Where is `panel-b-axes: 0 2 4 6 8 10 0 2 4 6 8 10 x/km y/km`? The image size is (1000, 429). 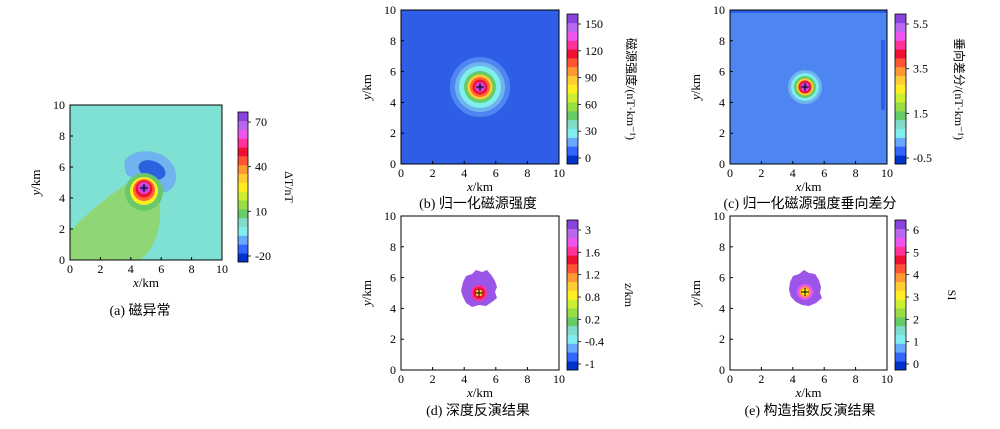 panel-b-axes: 0 2 4 6 8 10 0 2 4 6 8 10 x/km y/km is located at coordinates (462, 98).